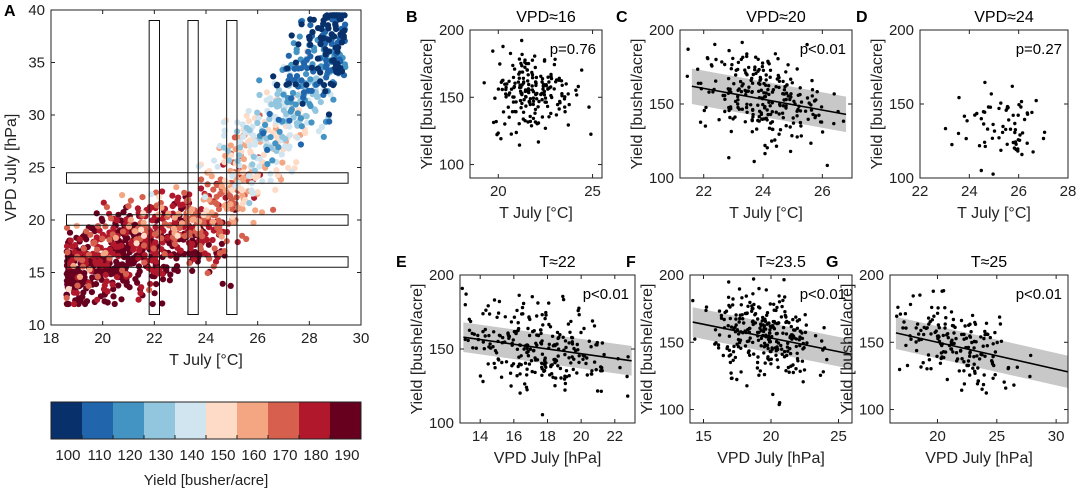 Image resolution: width=1084 pixels, height=495 pixels. Describe the element at coordinates (1056, 436) in the screenshot. I see `x-tick-label: 30` at that location.